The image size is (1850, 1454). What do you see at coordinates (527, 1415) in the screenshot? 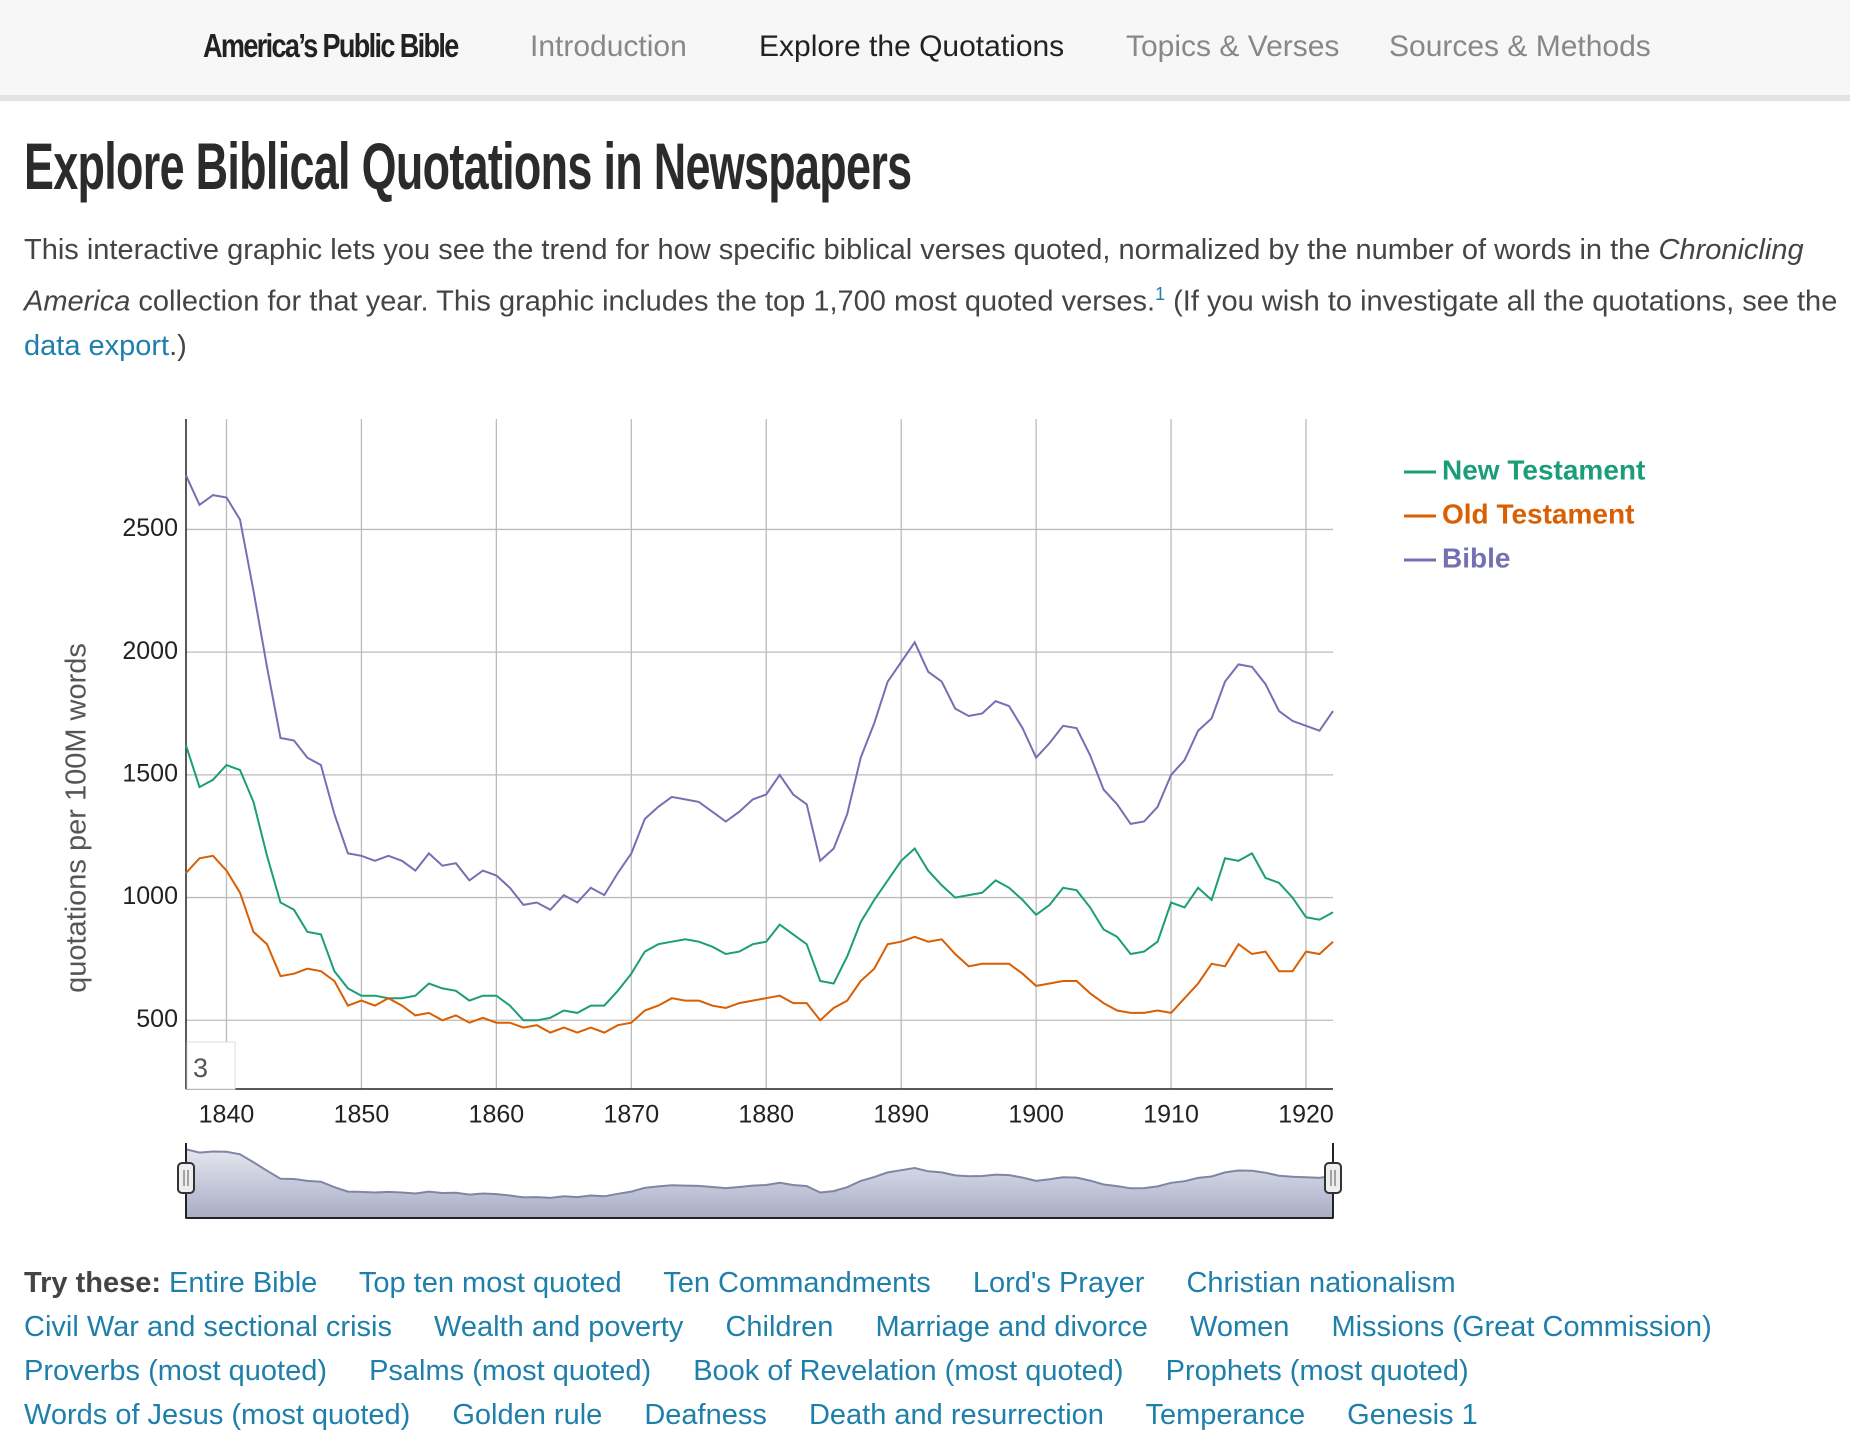
I see `suggestion-link: Golden rule` at bounding box center [527, 1415].